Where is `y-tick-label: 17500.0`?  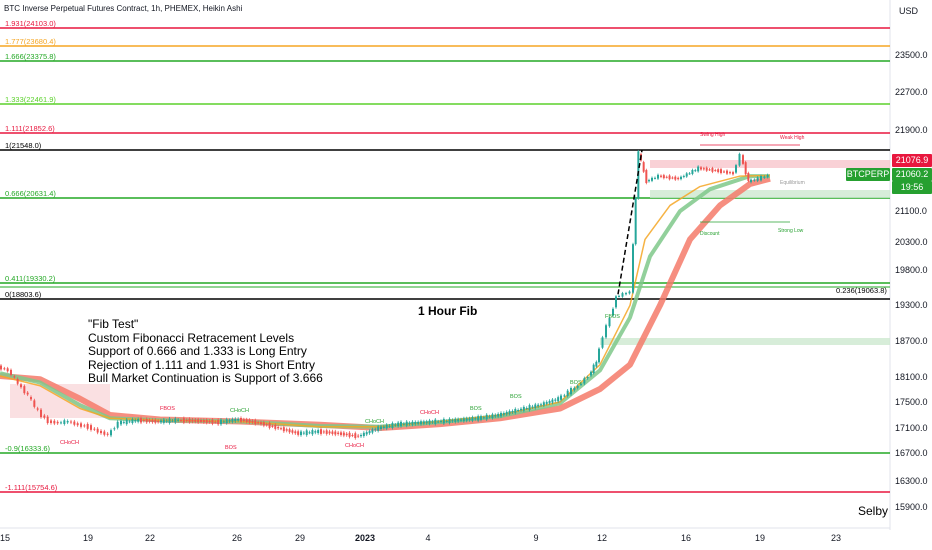 y-tick-label: 17500.0 is located at coordinates (911, 402).